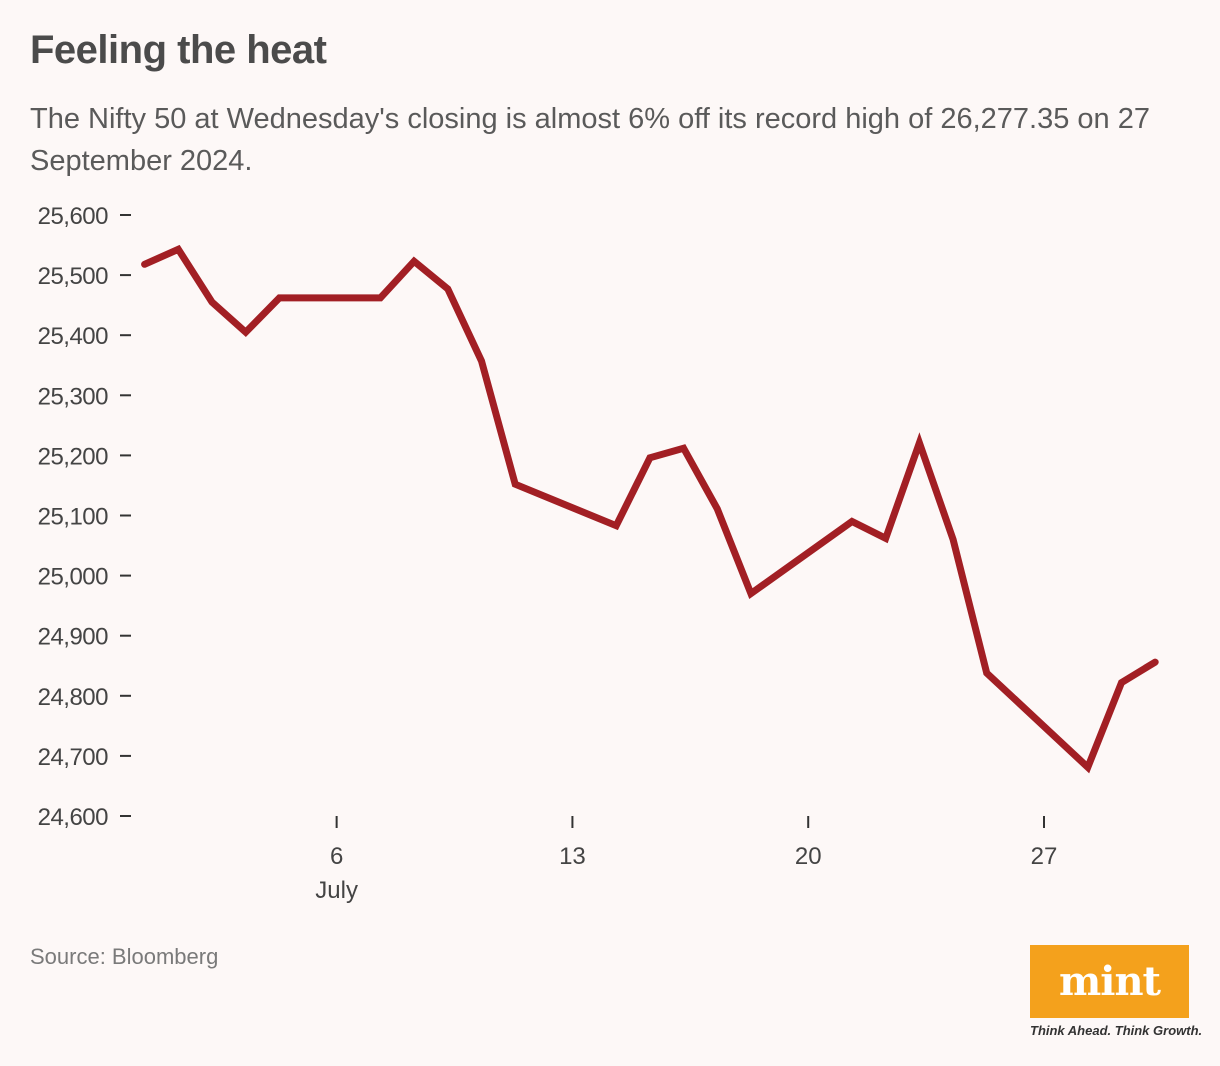  What do you see at coordinates (73, 817) in the screenshot?
I see `y-tick-label: 24,600` at bounding box center [73, 817].